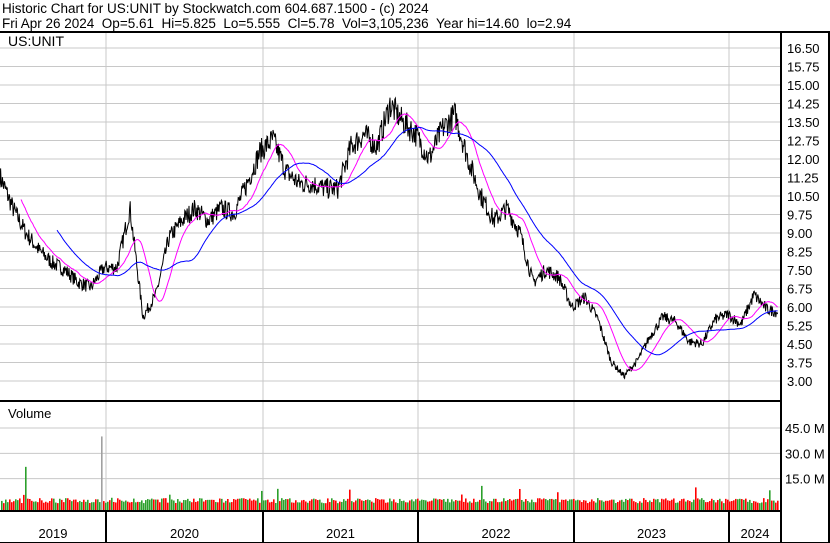  I want to click on year-label: 2024, so click(755, 533).